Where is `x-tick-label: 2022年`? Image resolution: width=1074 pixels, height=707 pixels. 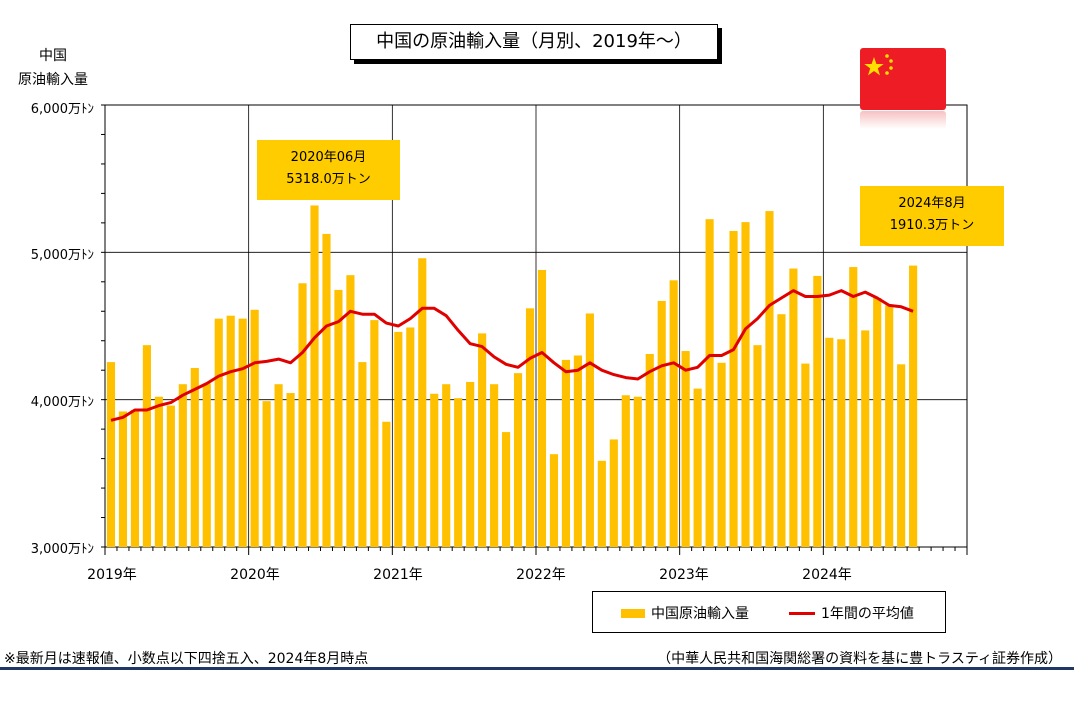
x-tick-label: 2022年 is located at coordinates (541, 575).